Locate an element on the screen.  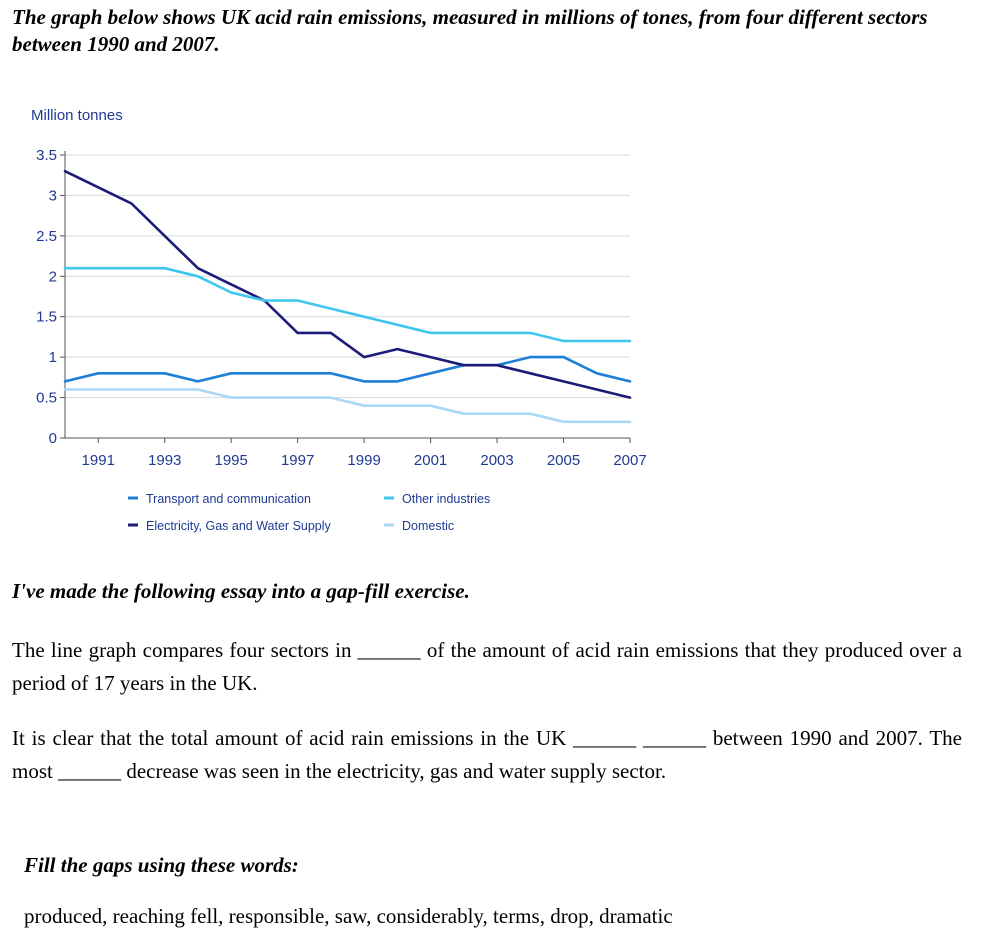
legend-label: Other industries is located at coordinates (446, 499).